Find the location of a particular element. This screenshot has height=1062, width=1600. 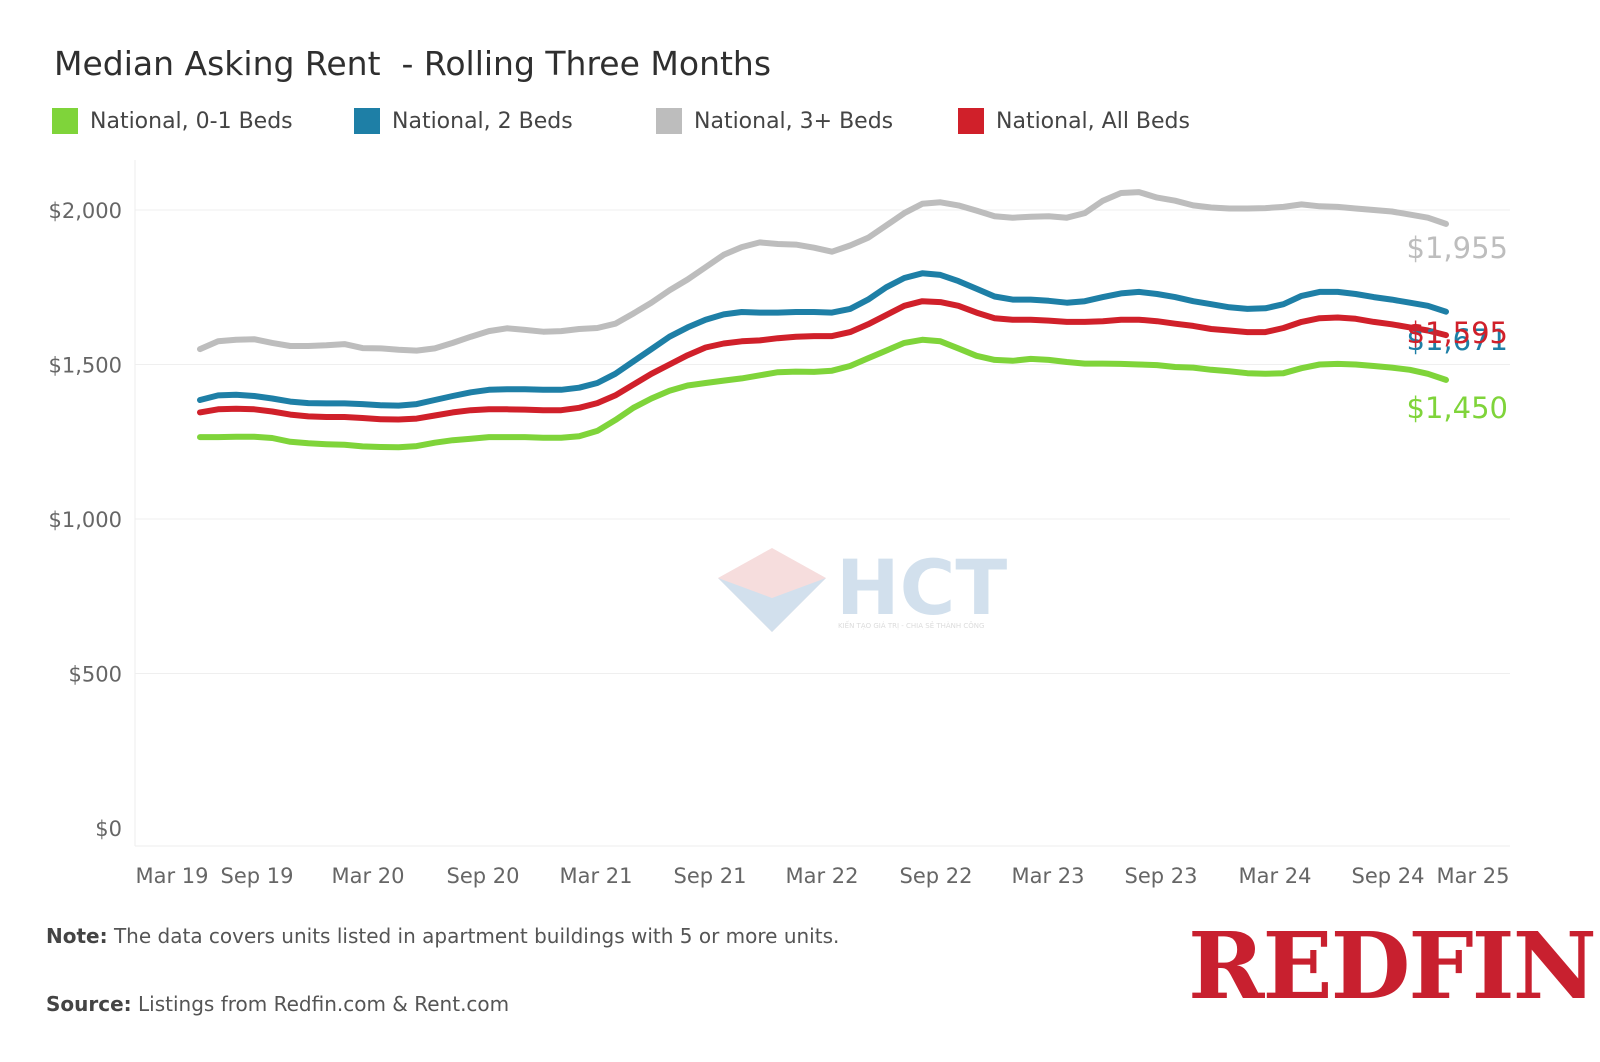

series-end-label: $1,955 is located at coordinates (1457, 248).